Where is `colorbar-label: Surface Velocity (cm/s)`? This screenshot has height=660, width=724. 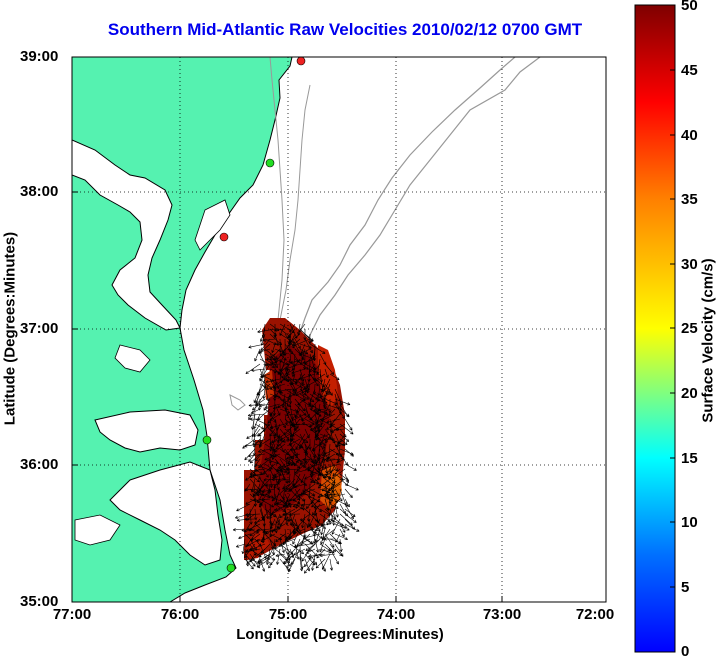
colorbar-label: Surface Velocity (cm/s) is located at coordinates (708, 340).